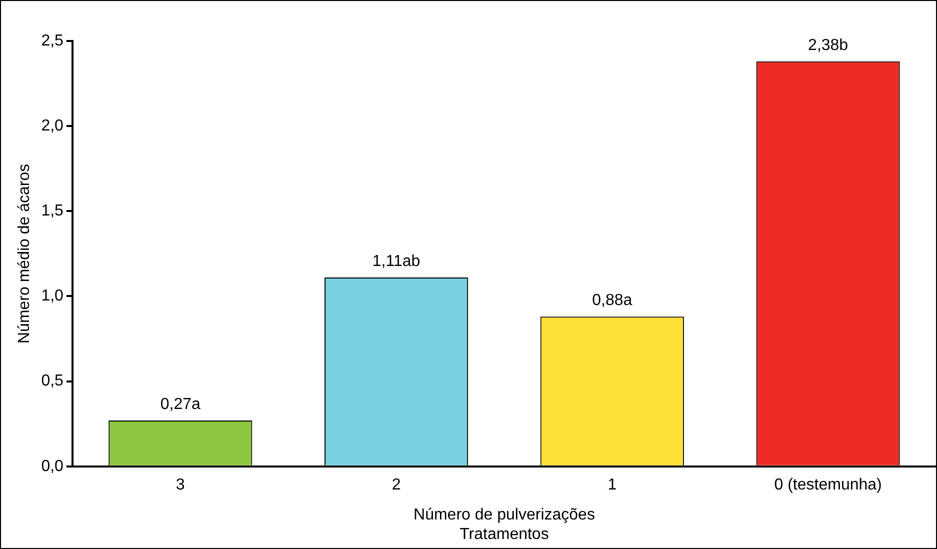 The width and height of the screenshot is (937, 549). What do you see at coordinates (25, 254) in the screenshot?
I see `y-axis-title: Número médio de ácaros` at bounding box center [25, 254].